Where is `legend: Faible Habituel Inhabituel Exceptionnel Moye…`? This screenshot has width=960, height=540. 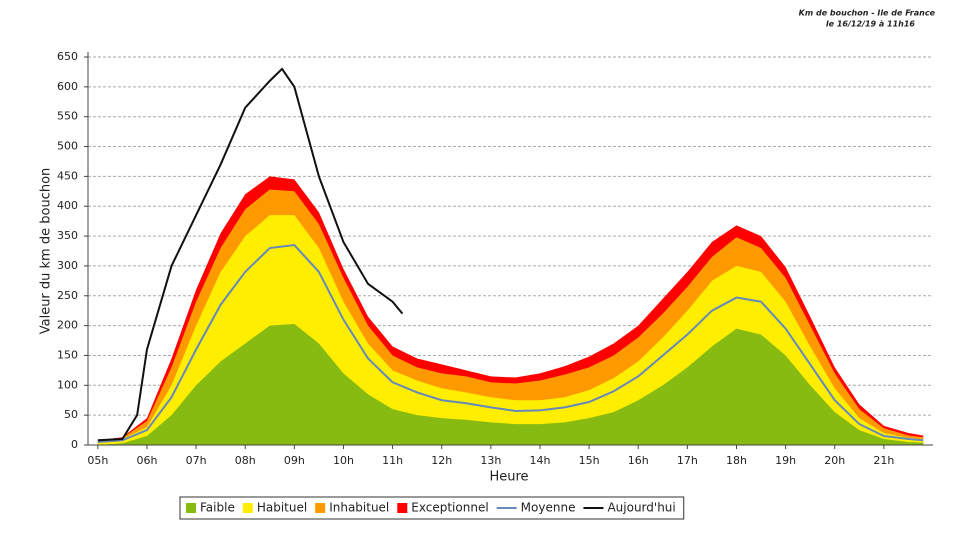 legend: Faible Habituel Inhabituel Exceptionnel Moye… is located at coordinates (432, 508).